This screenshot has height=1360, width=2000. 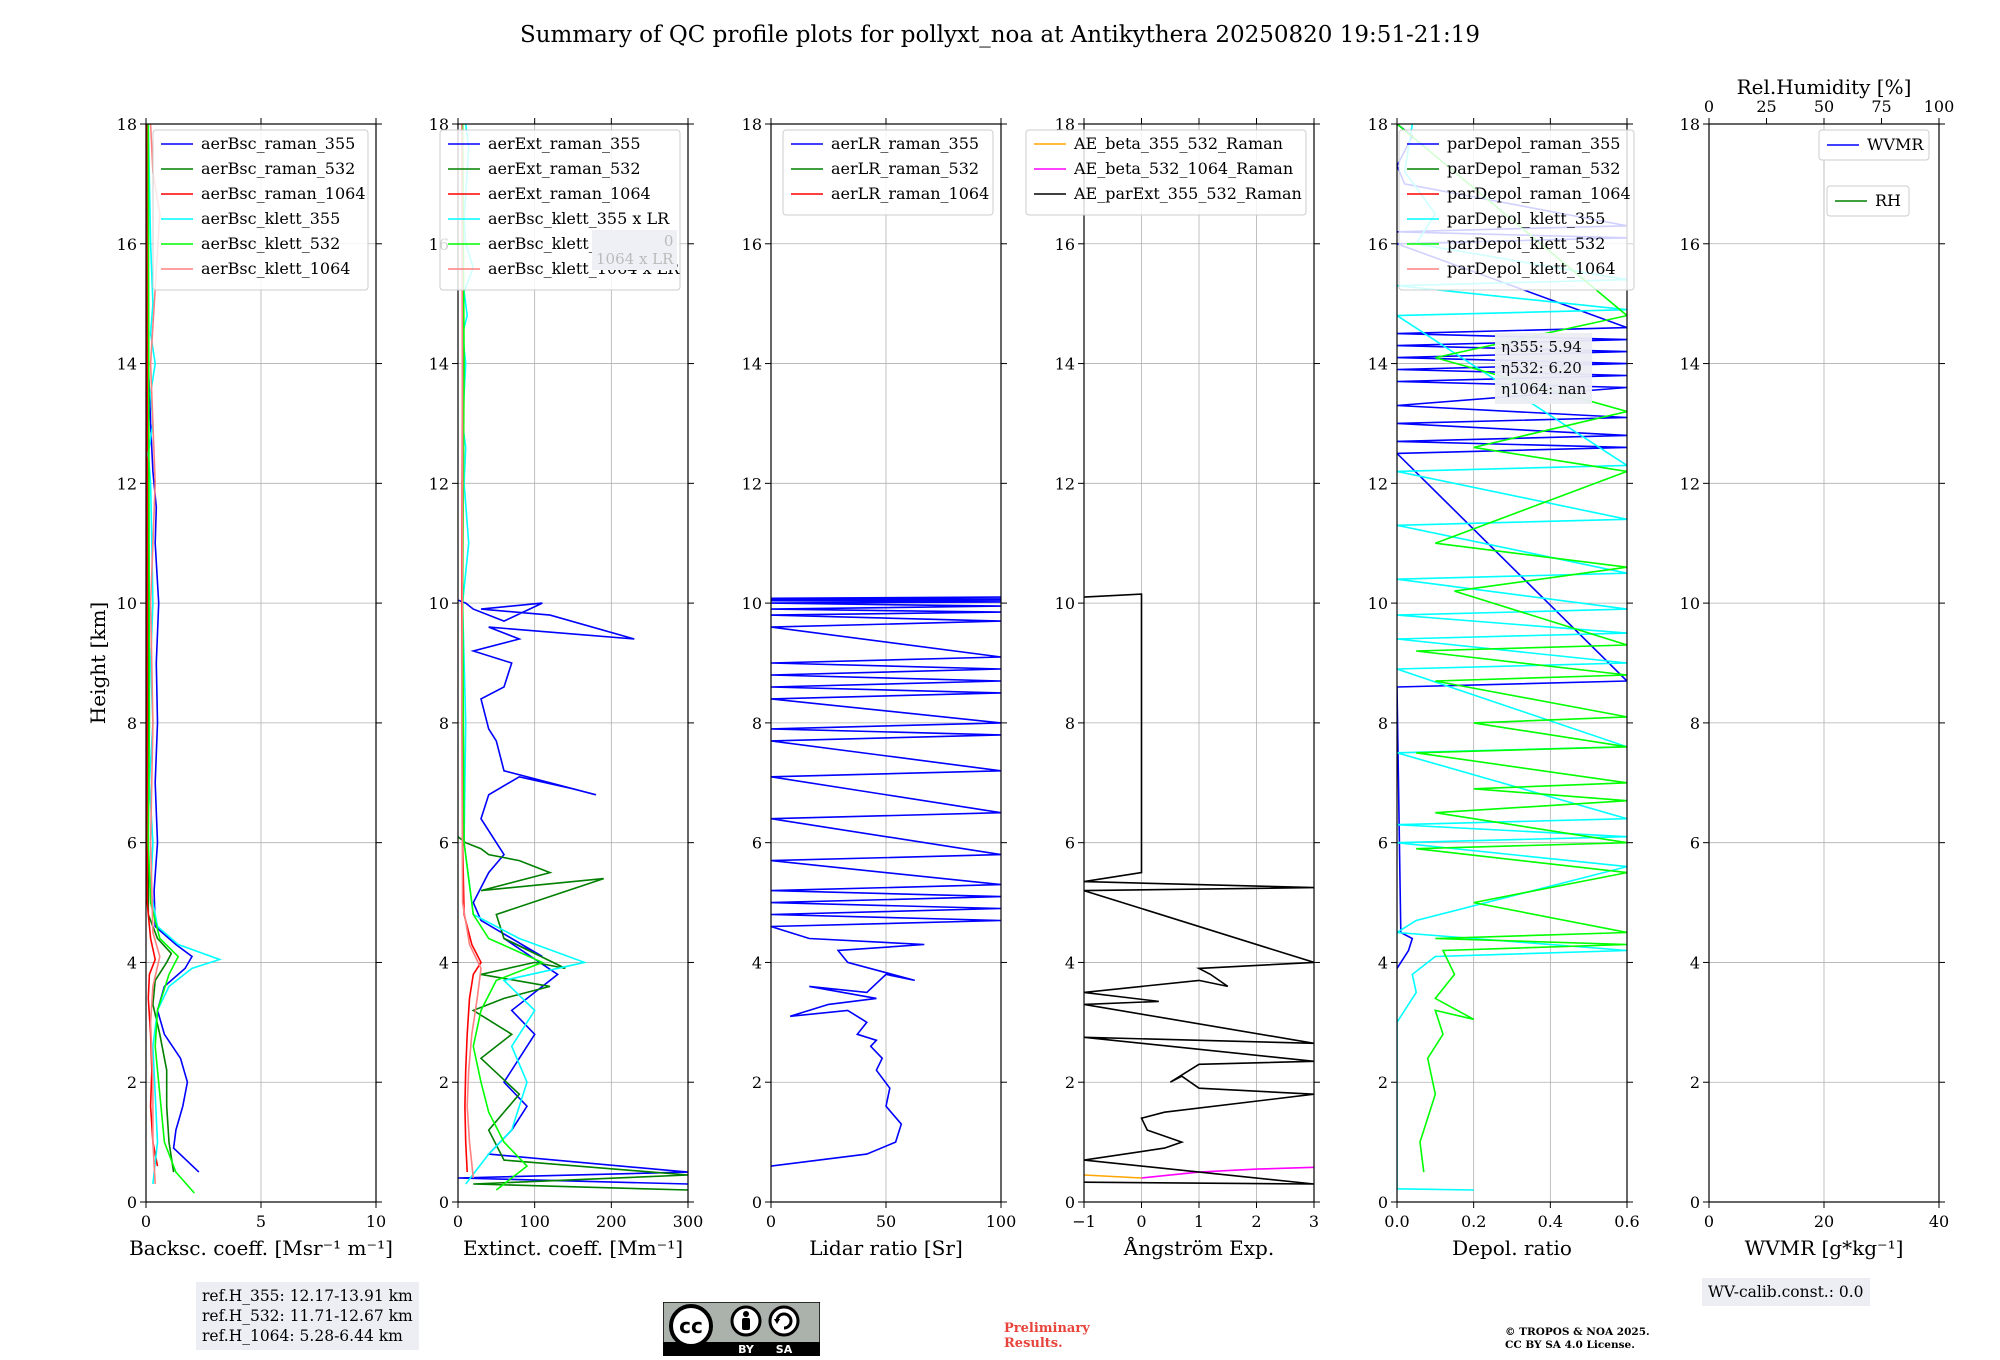 What do you see at coordinates (784, 1321) in the screenshot?
I see `sa-share-icon` at bounding box center [784, 1321].